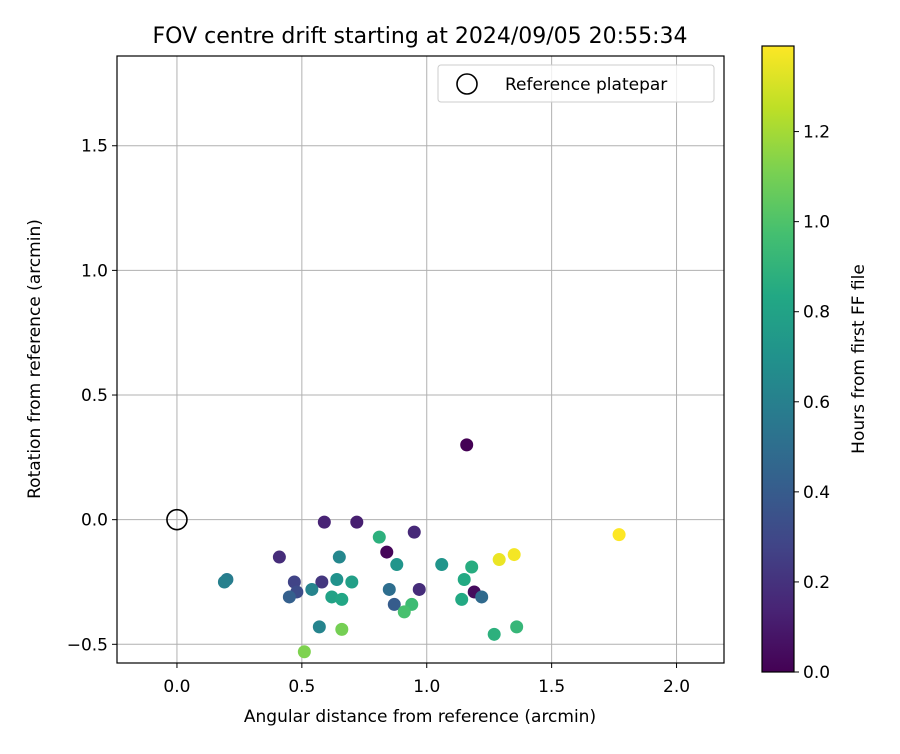 The image size is (900, 754). I want to click on colorbar-gradient, so click(778, 359).